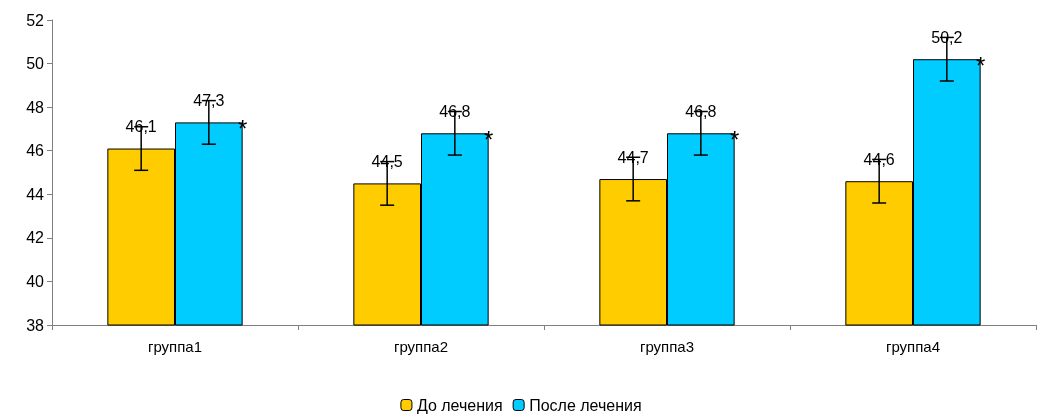 This screenshot has height=420, width=1042. I want to click on y-tick-label: 46, so click(35, 151).